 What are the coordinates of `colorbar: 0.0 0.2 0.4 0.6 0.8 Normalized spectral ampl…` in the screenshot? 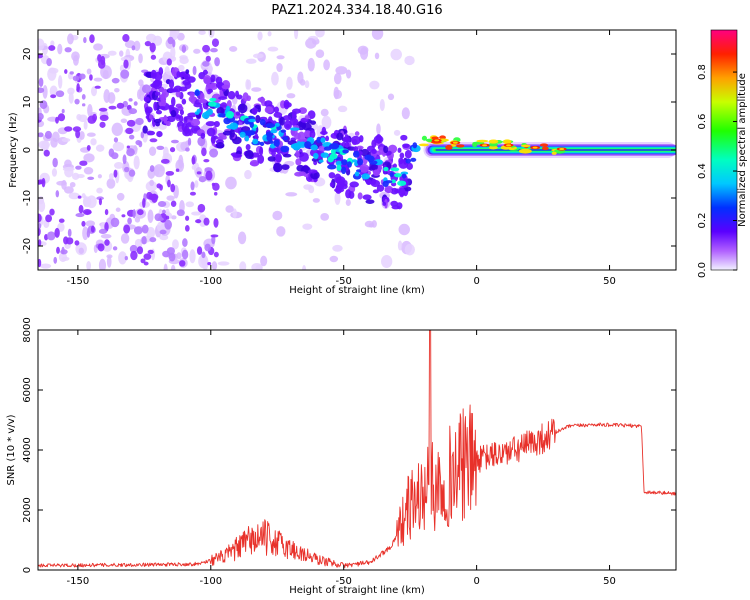 It's located at (722, 153).